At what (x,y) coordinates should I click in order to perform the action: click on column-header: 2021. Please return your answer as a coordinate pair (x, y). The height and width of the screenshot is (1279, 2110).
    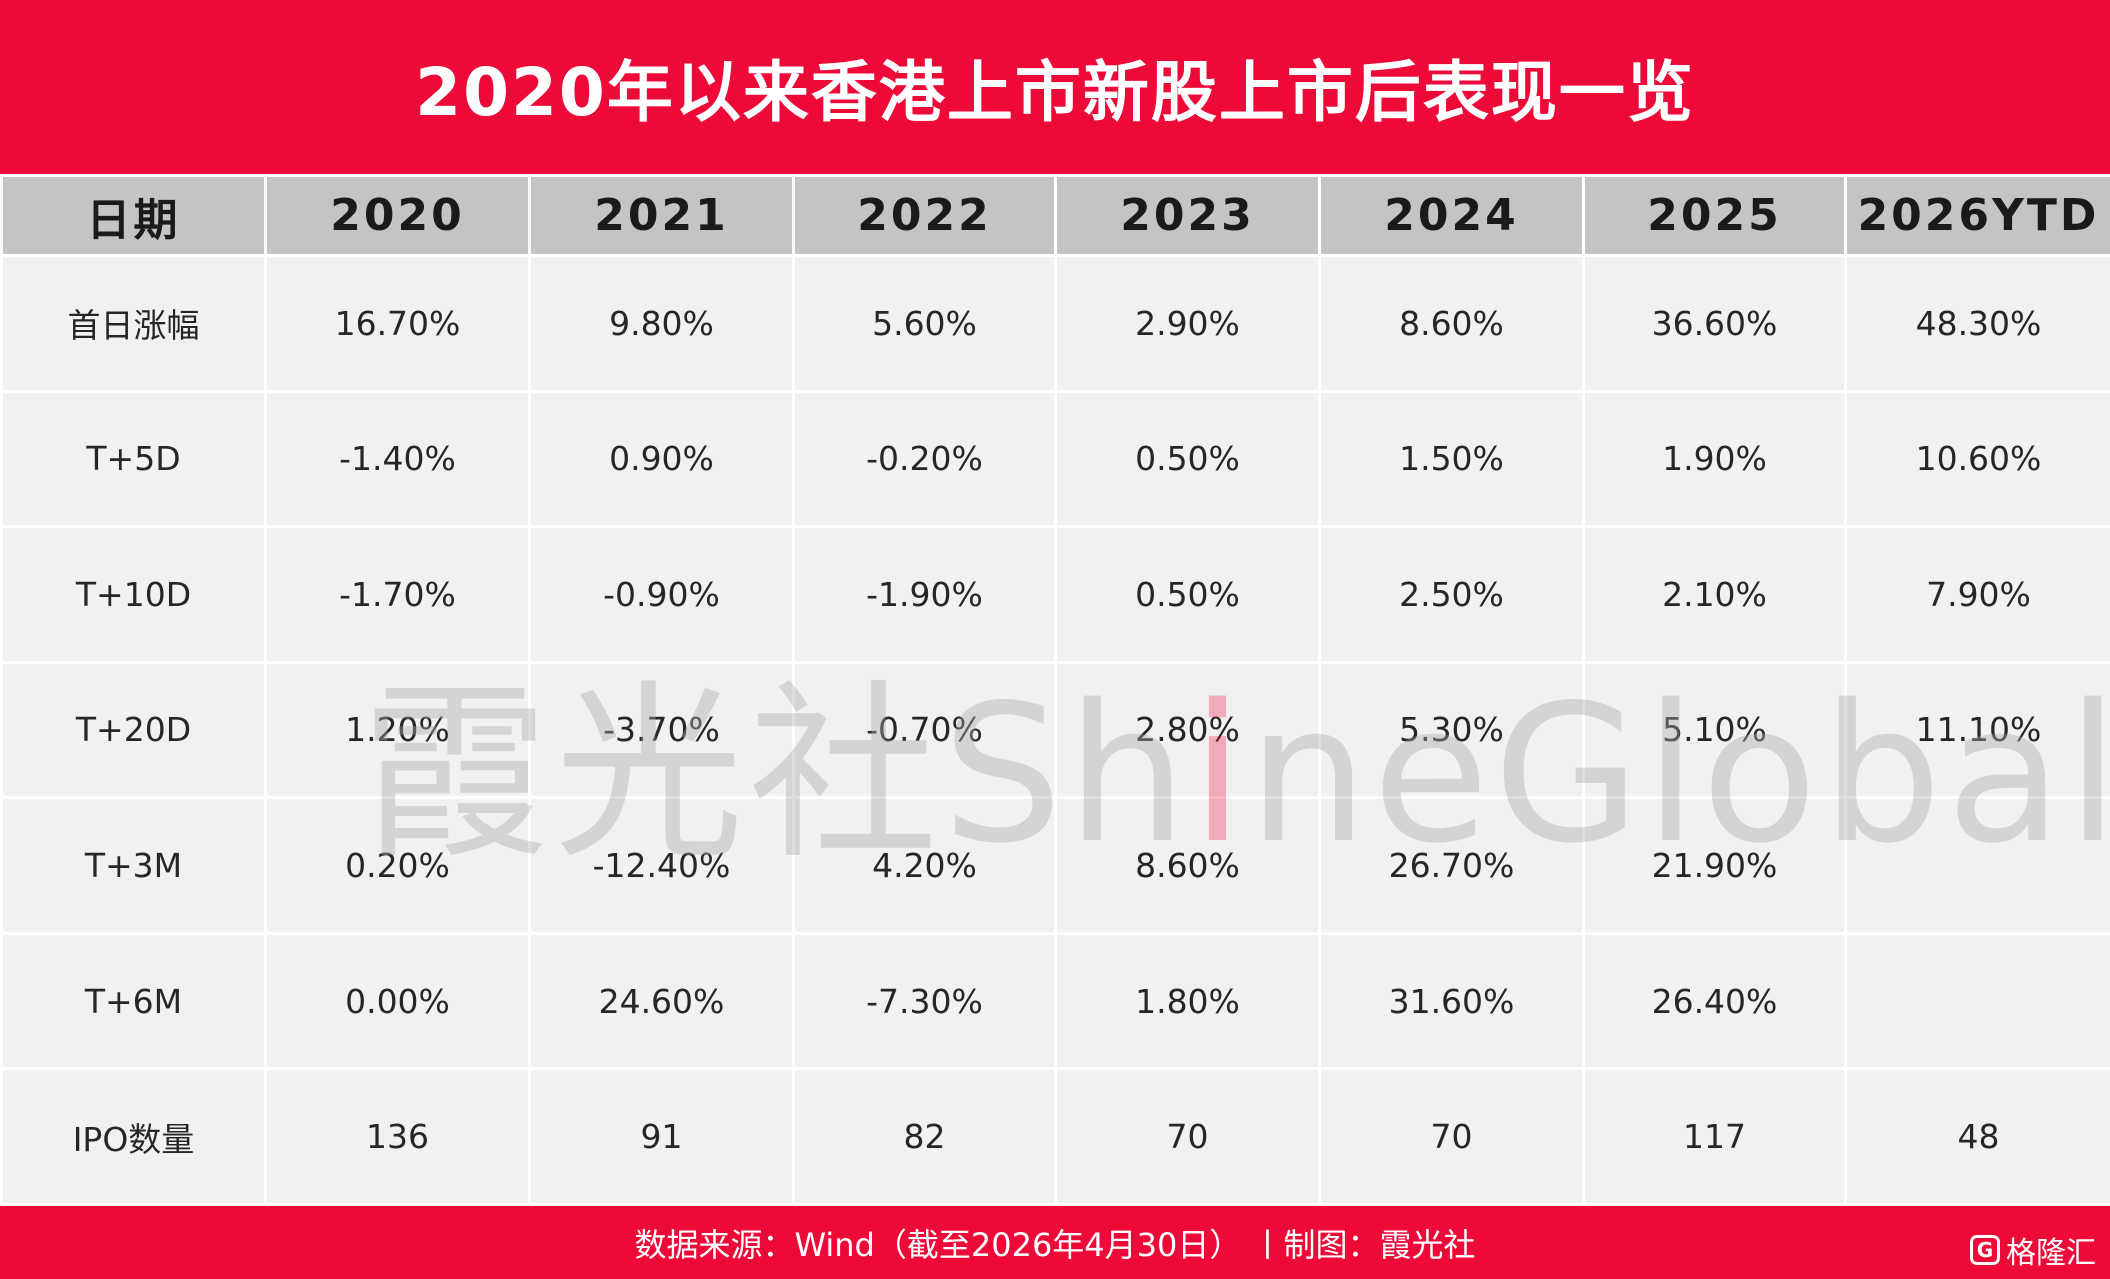
    Looking at the image, I should click on (661, 215).